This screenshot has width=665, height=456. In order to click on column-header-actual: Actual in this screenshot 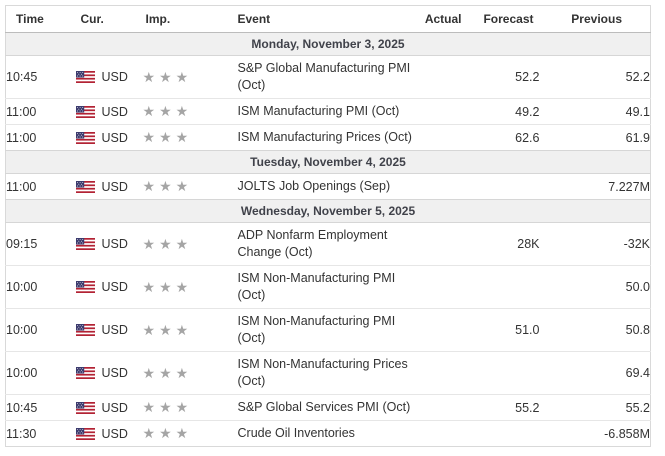, I will do `click(444, 19)`.